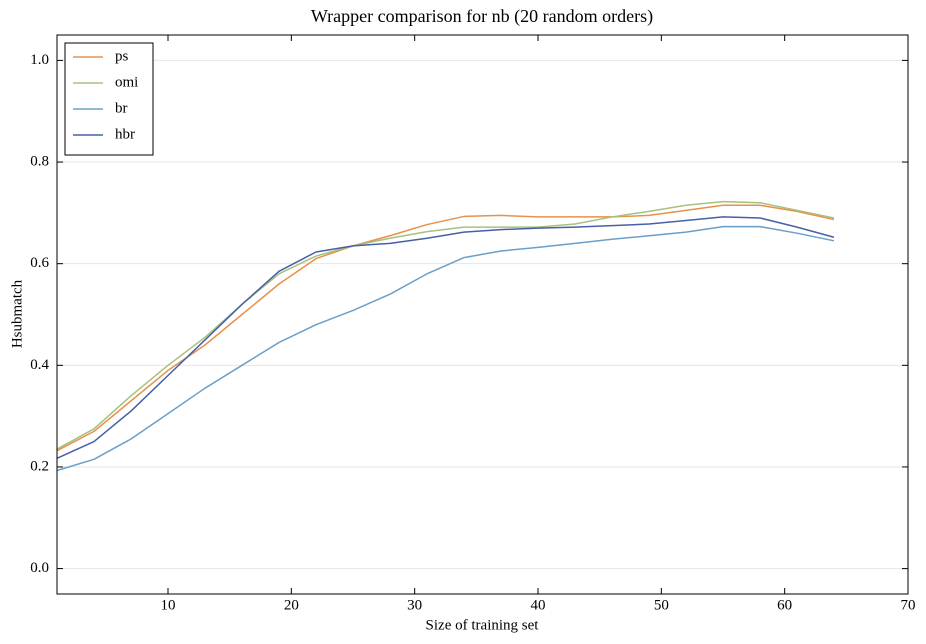  What do you see at coordinates (39, 568) in the screenshot?
I see `y-tick-label: 0.0` at bounding box center [39, 568].